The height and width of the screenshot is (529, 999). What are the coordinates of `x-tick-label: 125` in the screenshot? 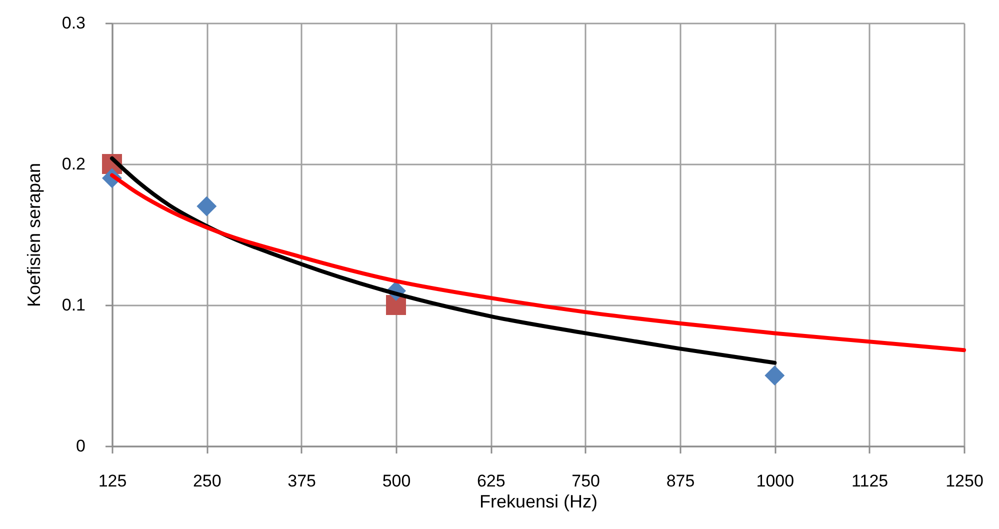 It's located at (112, 481).